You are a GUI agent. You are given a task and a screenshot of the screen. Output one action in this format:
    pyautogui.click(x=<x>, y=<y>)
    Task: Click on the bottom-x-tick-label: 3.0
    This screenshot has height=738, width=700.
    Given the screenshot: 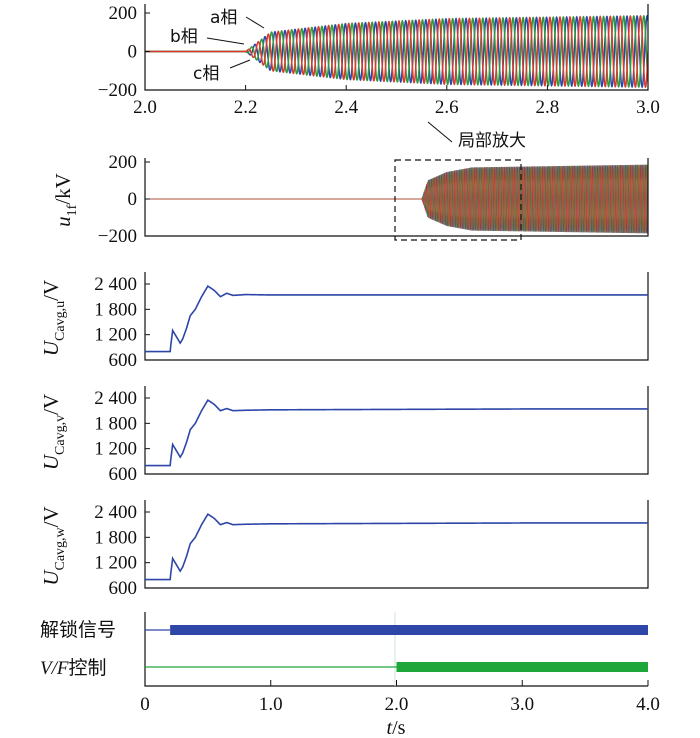 What is the action you would take?
    pyautogui.click(x=522, y=704)
    